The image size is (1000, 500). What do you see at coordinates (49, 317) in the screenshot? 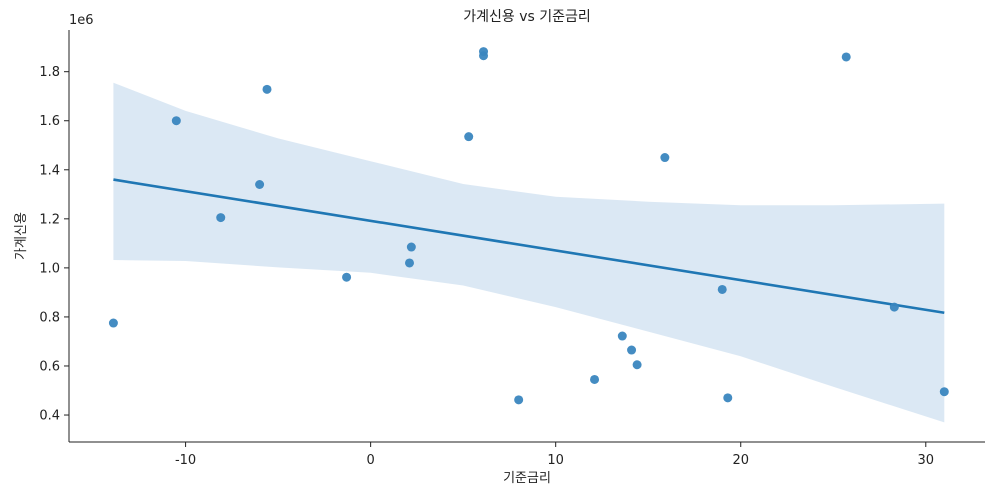
I see `y-tick-label: 0.8` at bounding box center [49, 317].